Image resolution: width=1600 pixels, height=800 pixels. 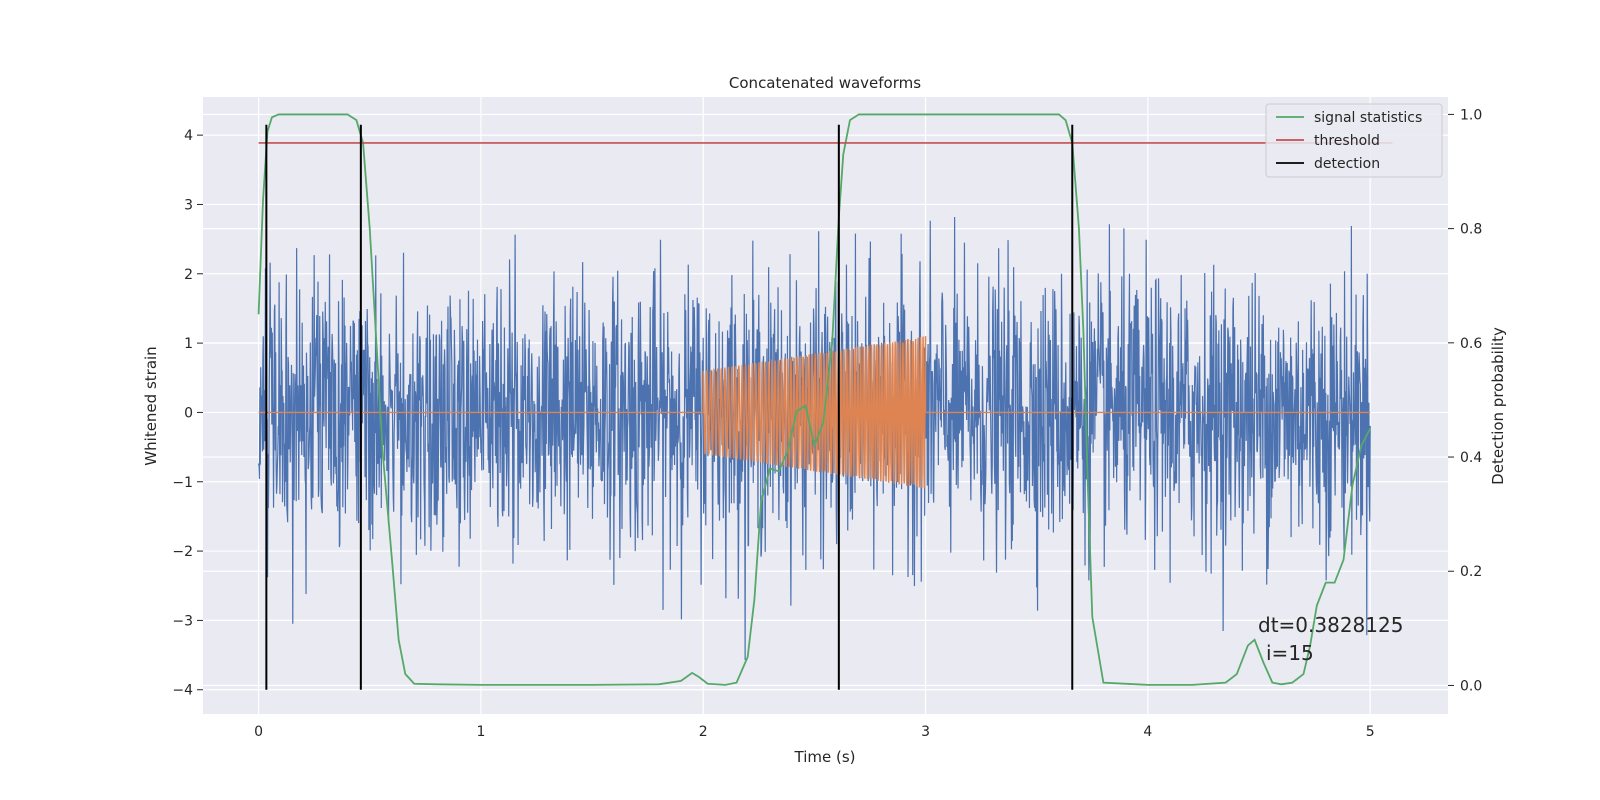 I want to click on x-tick-label: 3, so click(x=925, y=732).